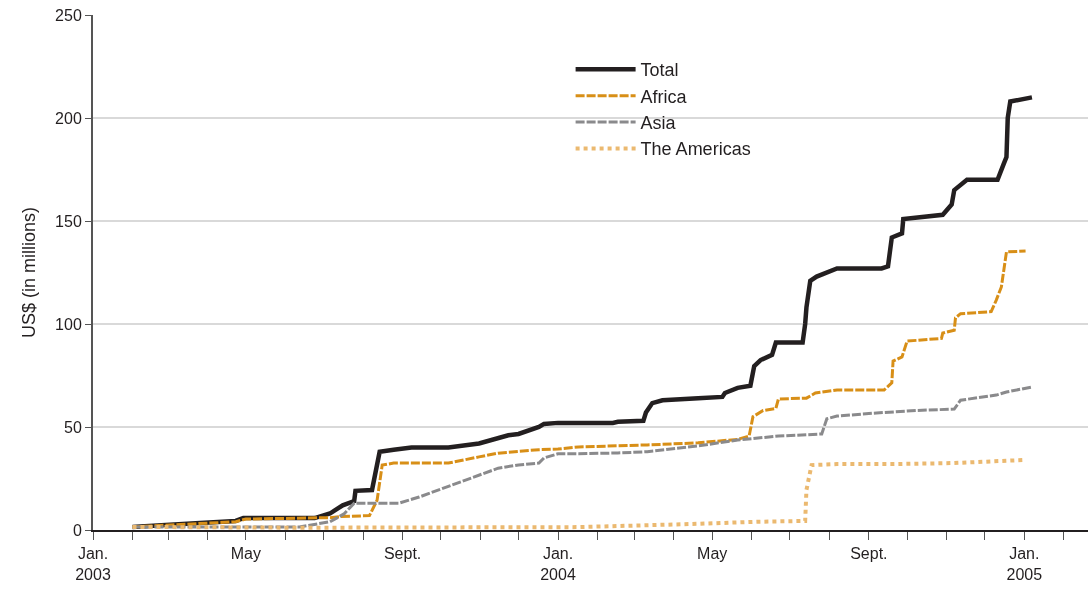 This screenshot has height=596, width=1090. I want to click on legend-label: Asia, so click(658, 123).